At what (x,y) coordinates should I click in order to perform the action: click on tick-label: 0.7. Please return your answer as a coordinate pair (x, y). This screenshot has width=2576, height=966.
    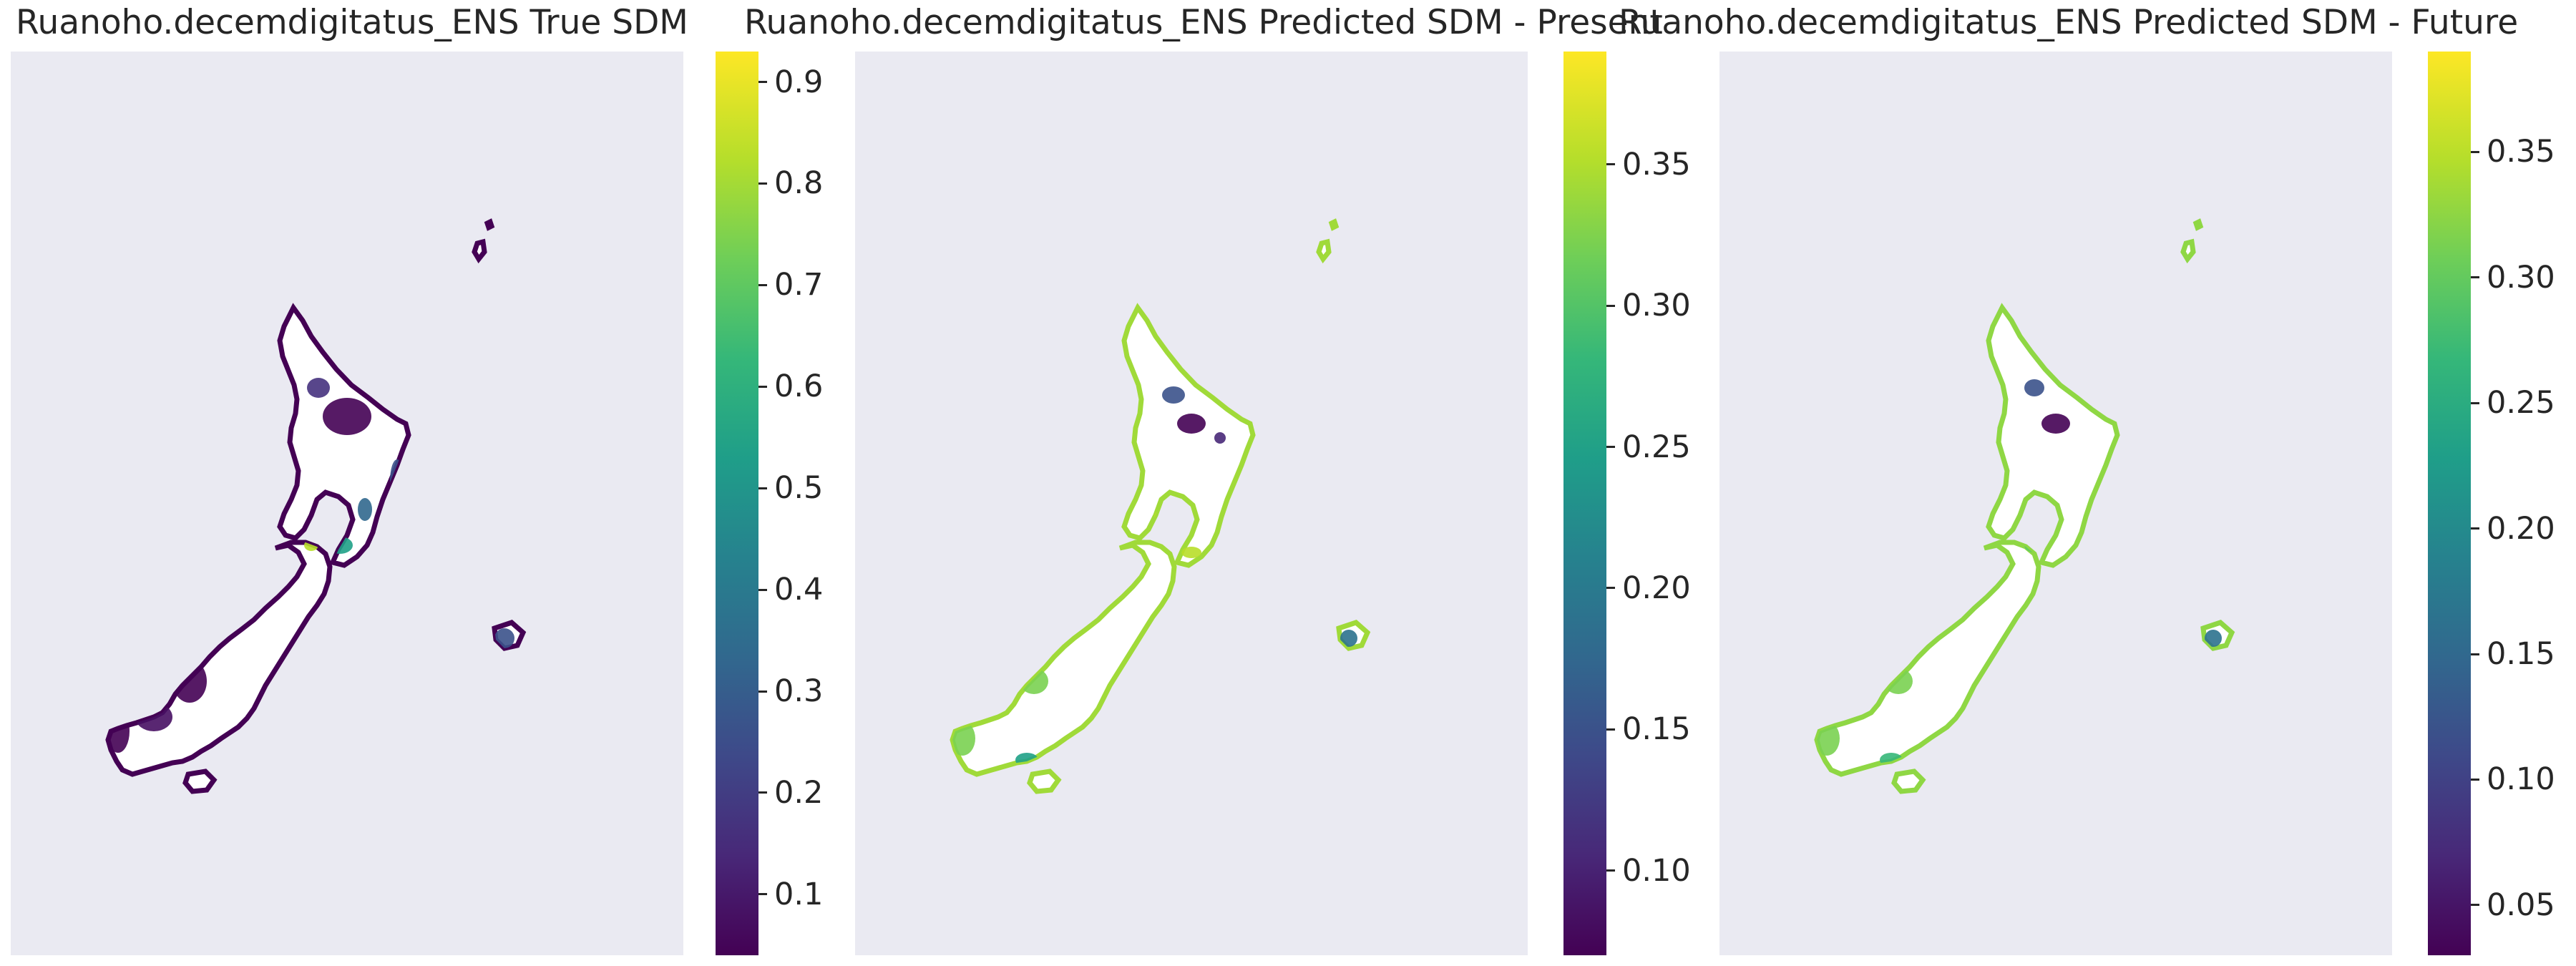
    Looking at the image, I should click on (799, 285).